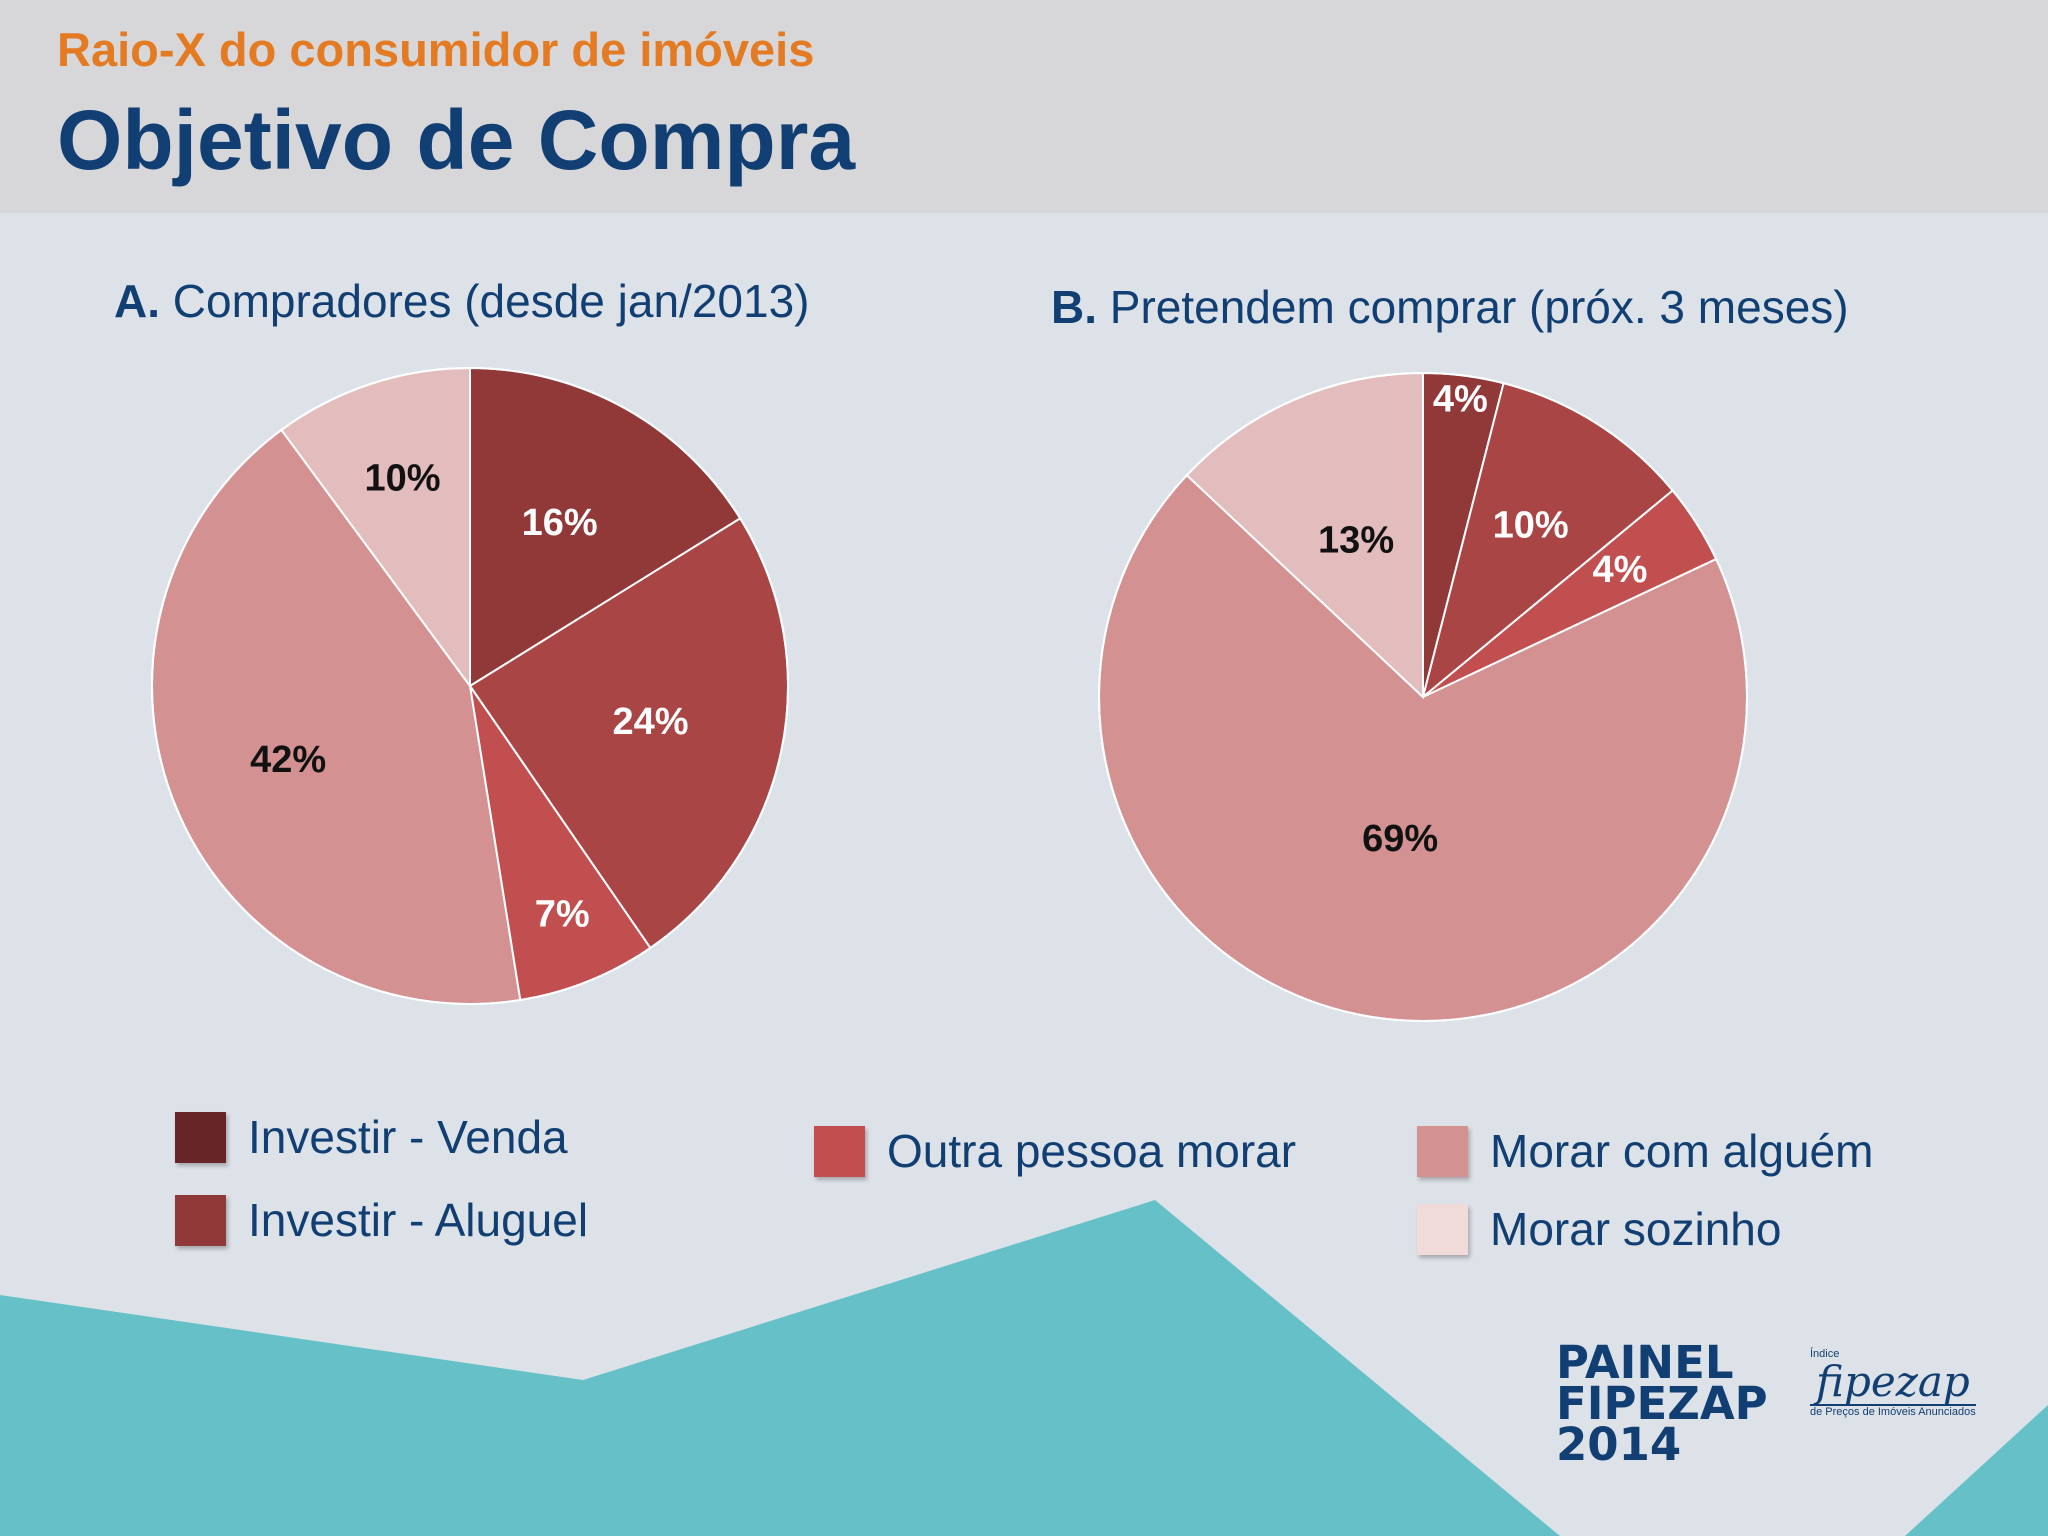 The width and height of the screenshot is (2048, 1536). I want to click on pie-chart-pretendem-comprar: 4% 10% 4% 69% 13%, so click(1423, 696).